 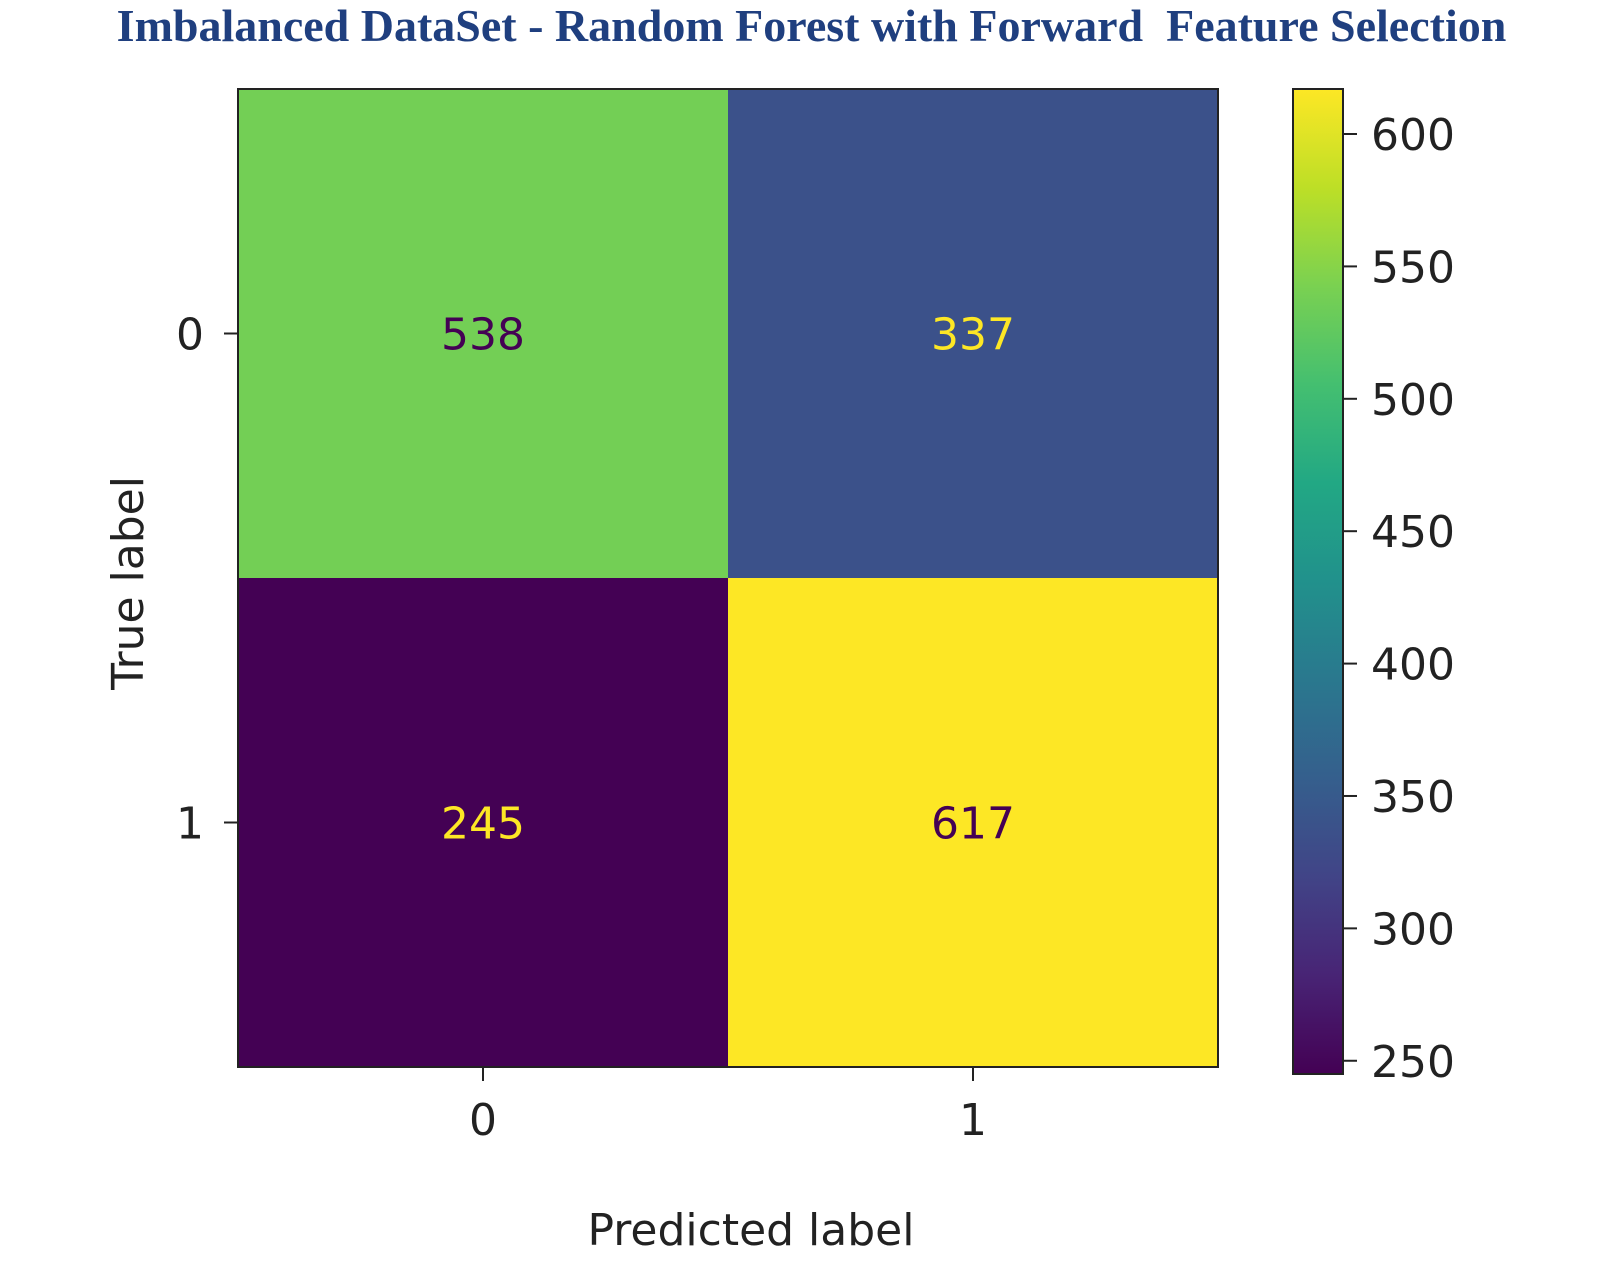 What do you see at coordinates (1413, 135) in the screenshot?
I see `colorbar-tick-label: 600` at bounding box center [1413, 135].